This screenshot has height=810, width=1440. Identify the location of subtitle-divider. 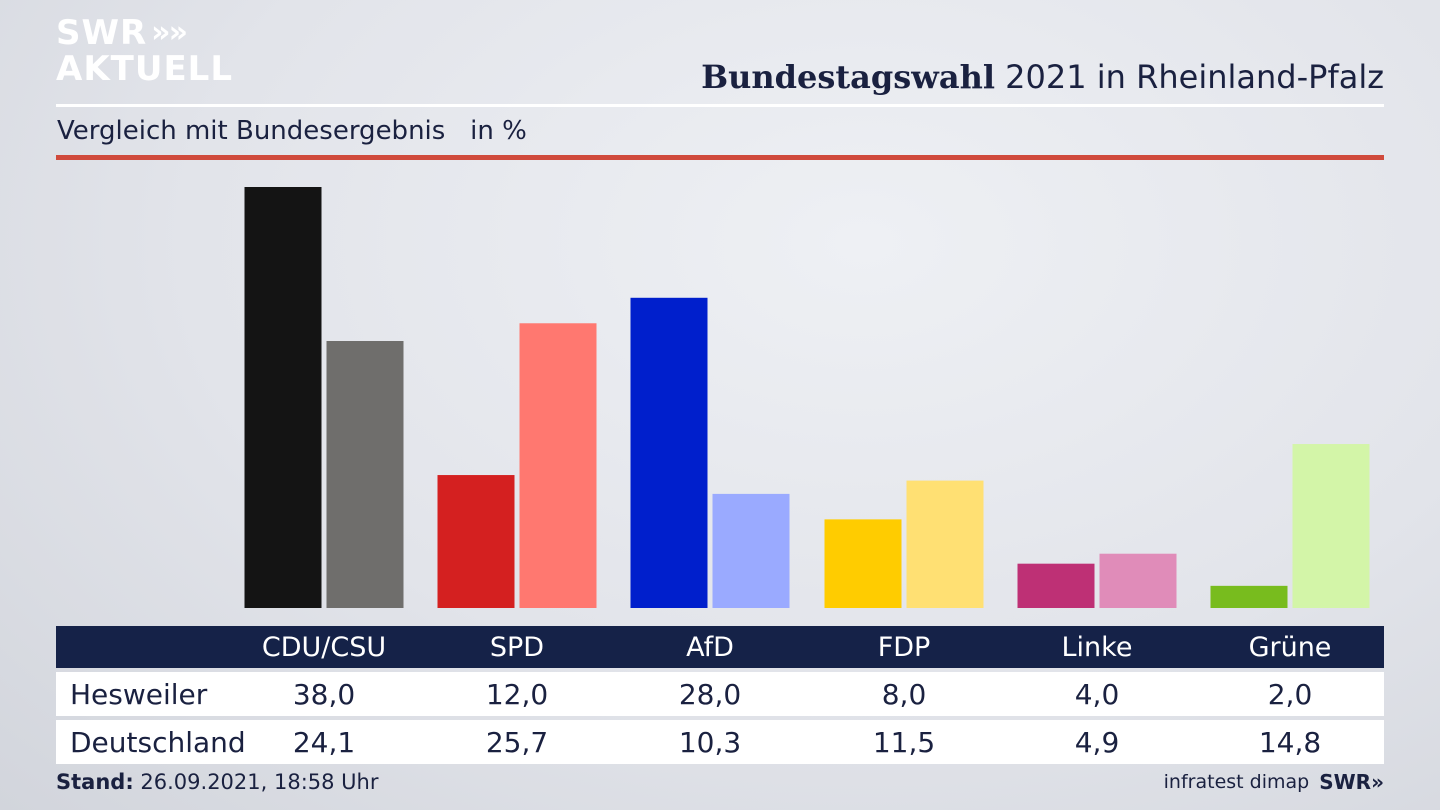
(720, 157).